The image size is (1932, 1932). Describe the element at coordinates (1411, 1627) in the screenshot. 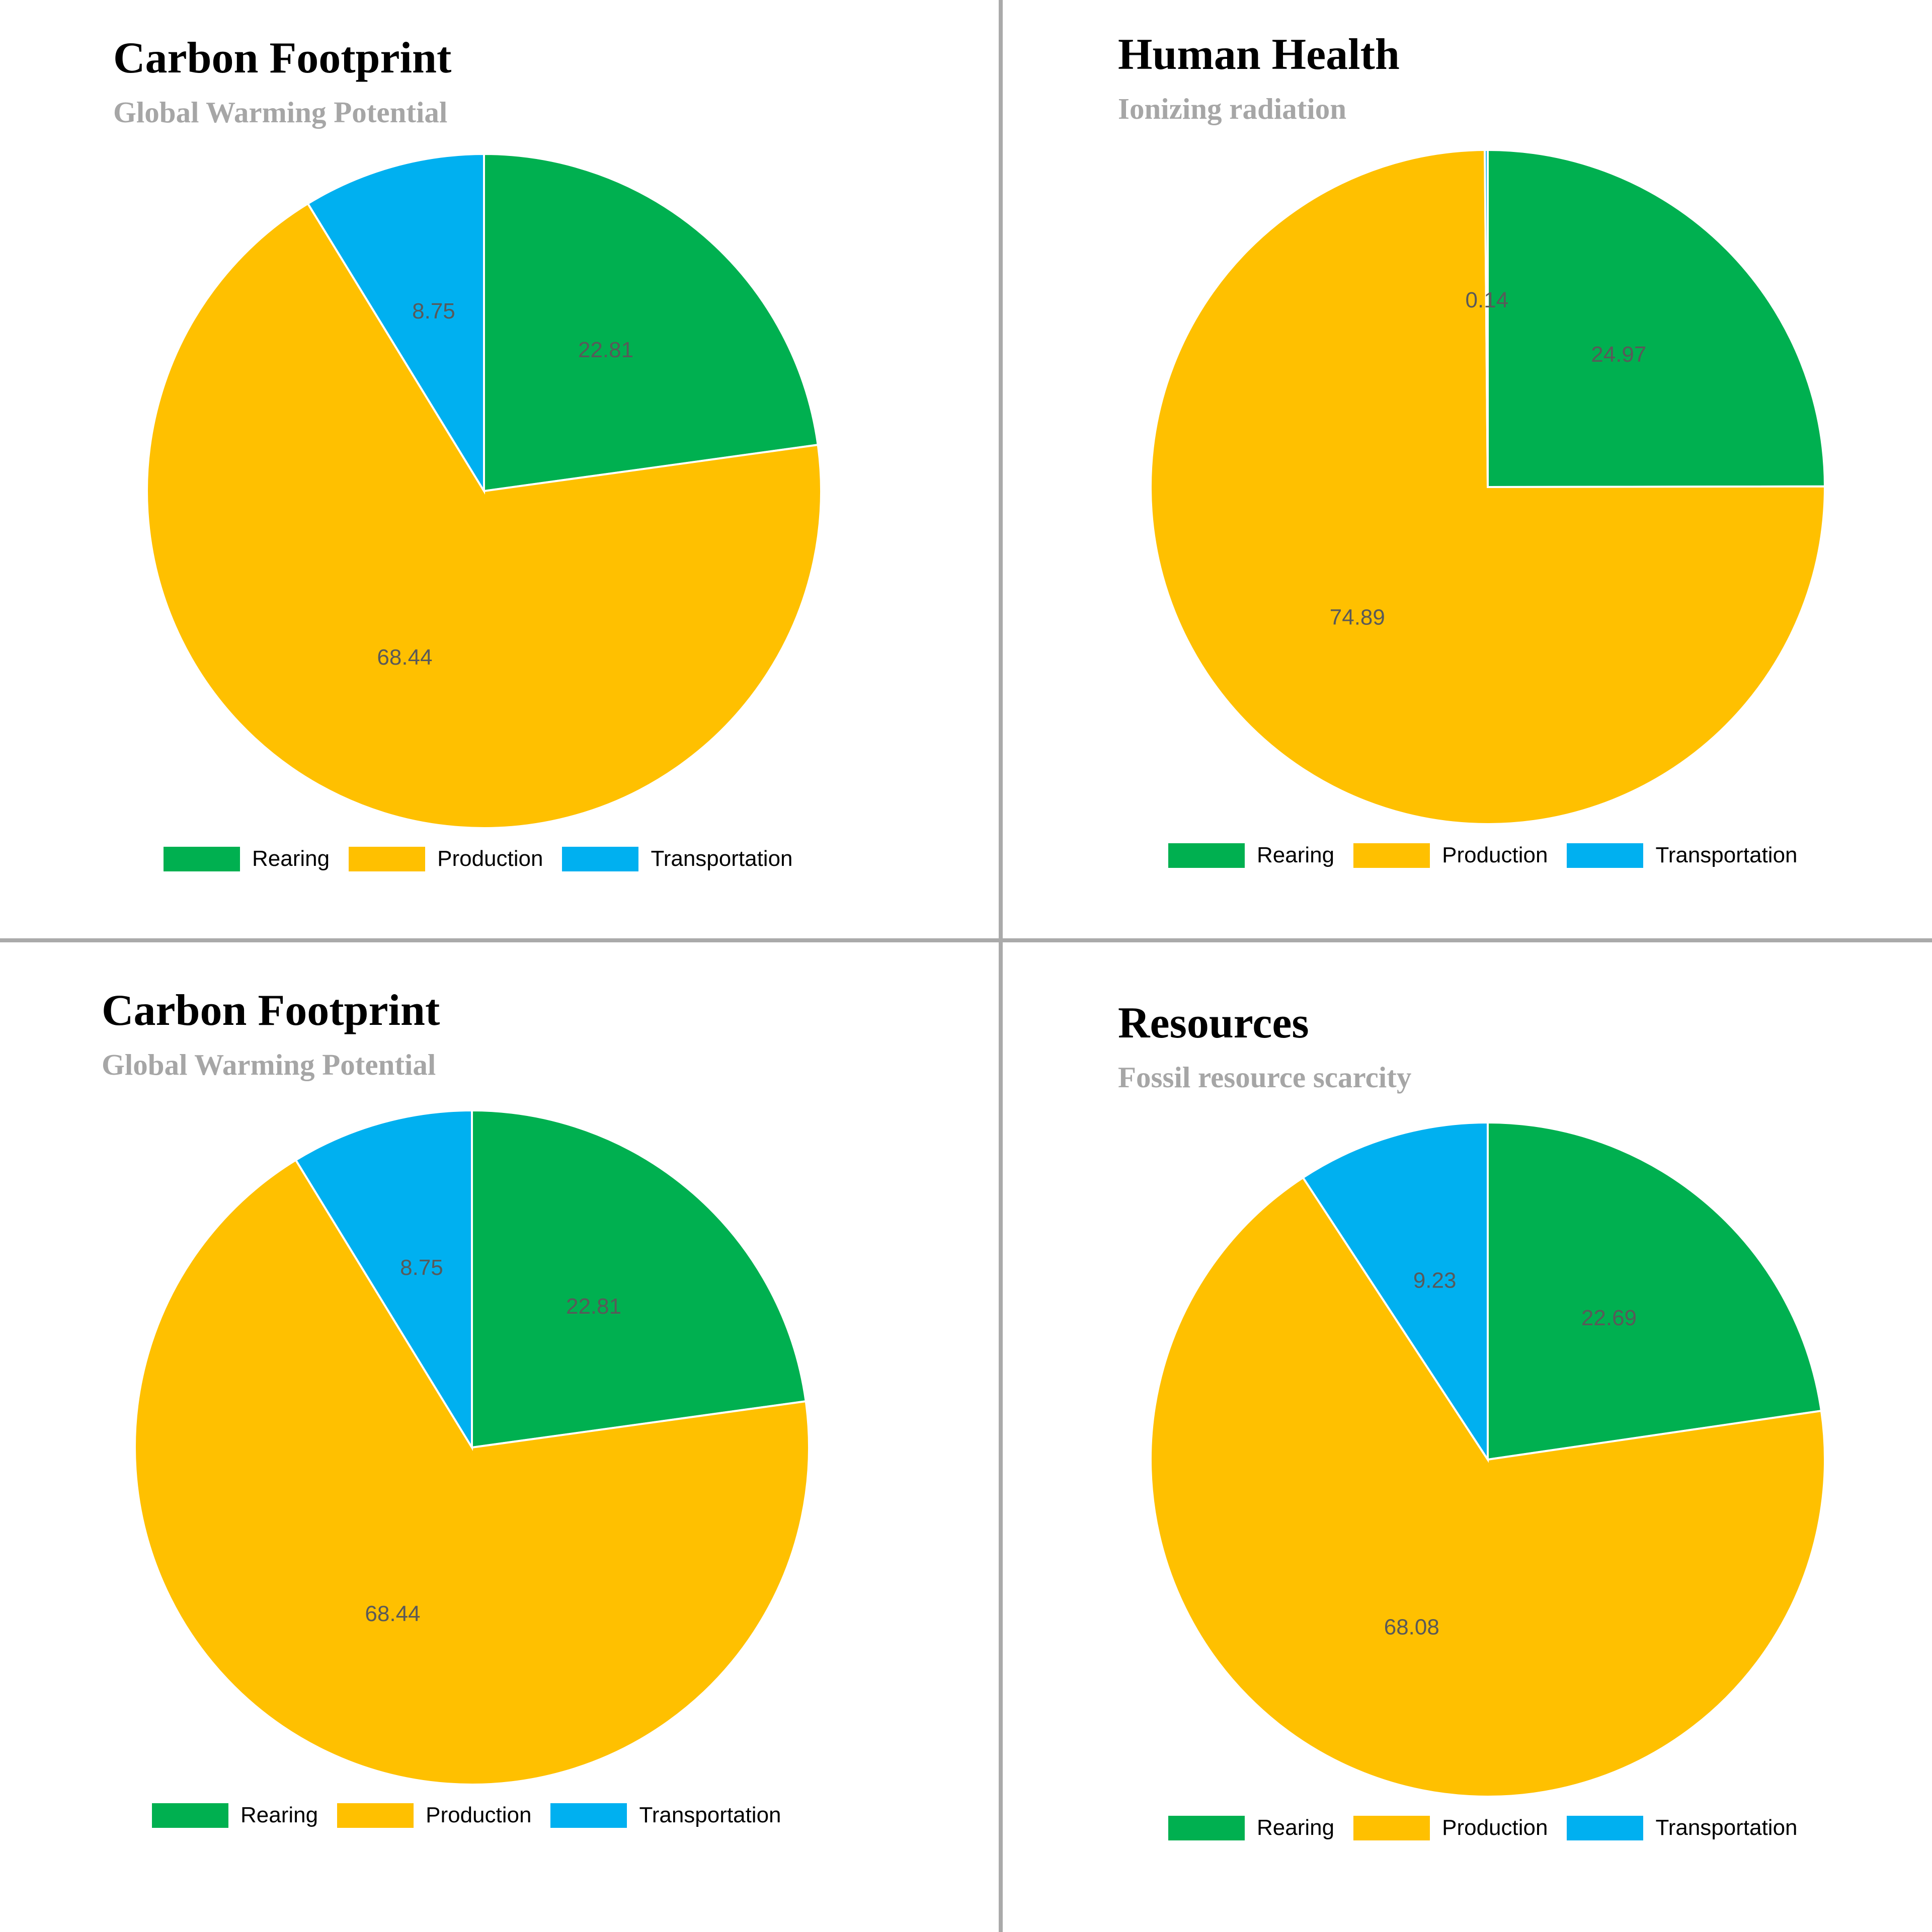

I see `slice-data-label: 68.08` at that location.